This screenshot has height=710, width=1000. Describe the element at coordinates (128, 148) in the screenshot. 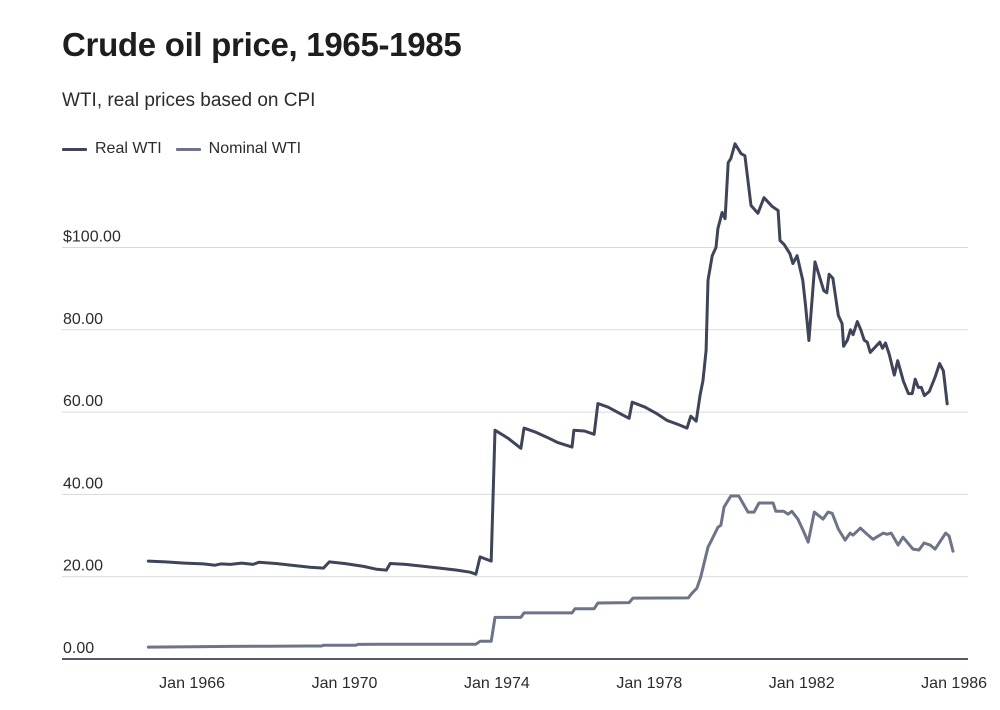

I see `legend-label-real-wti: Real WTI` at that location.